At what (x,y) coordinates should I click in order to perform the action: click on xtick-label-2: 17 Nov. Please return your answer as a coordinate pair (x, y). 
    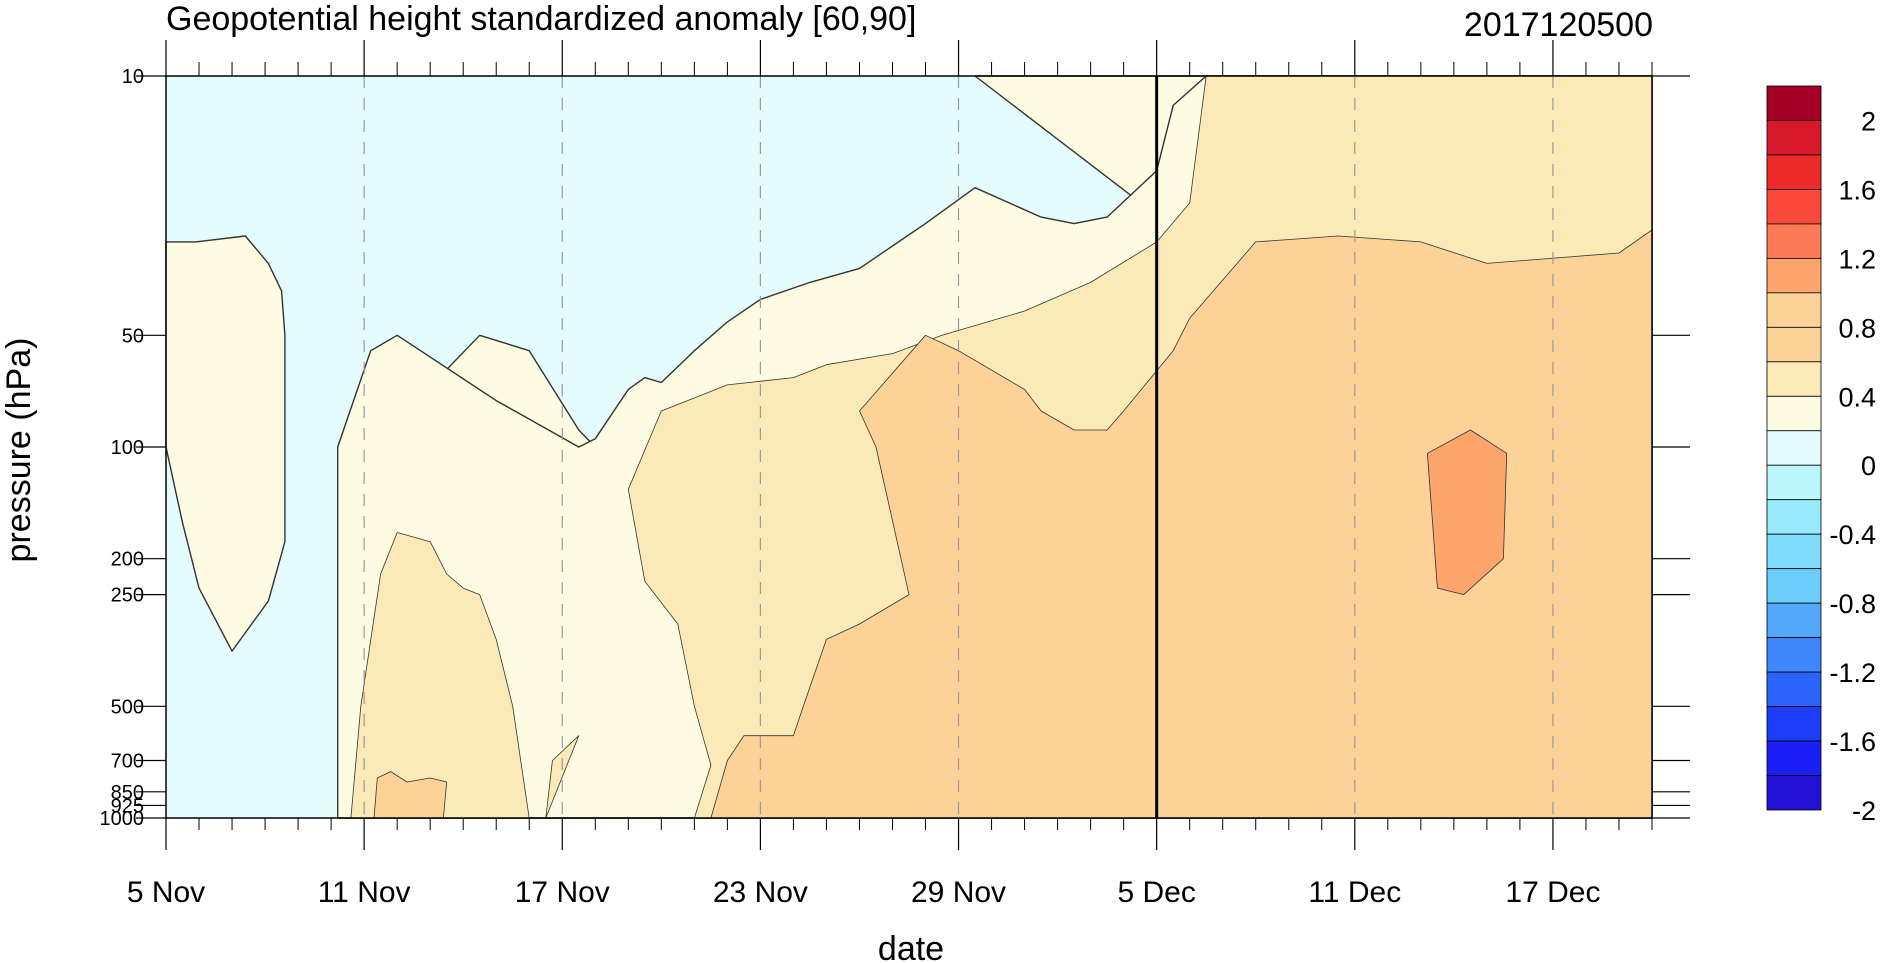
    Looking at the image, I should click on (562, 892).